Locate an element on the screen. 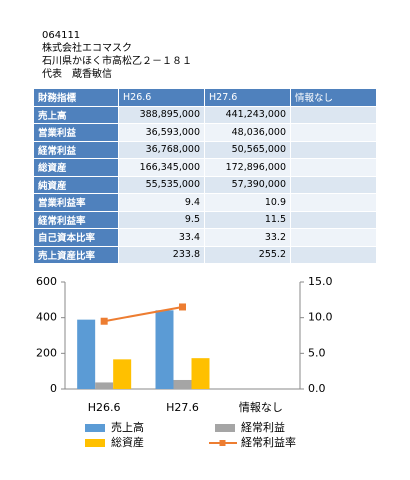 Image resolution: width=410 pixels, height=480 pixels. table-row: 経常利益 36,768,000 50,565,000 is located at coordinates (205, 149).